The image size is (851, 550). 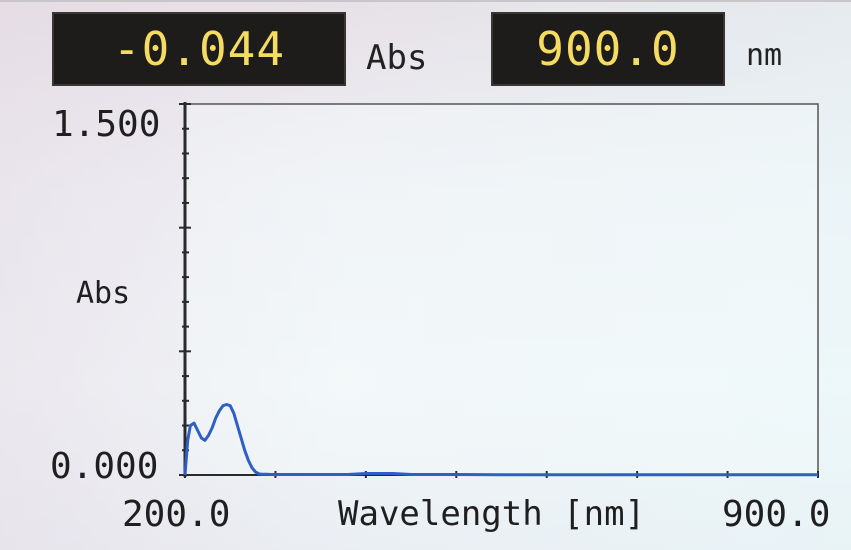 I want to click on absorbance-readout: -0.044, so click(x=199, y=49).